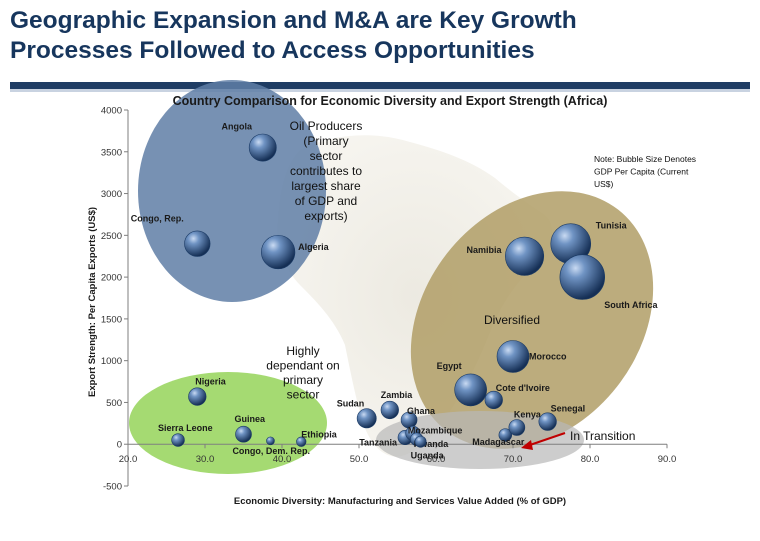  Describe the element at coordinates (421, 411) in the screenshot. I see `label-ghana: Ghana` at that location.